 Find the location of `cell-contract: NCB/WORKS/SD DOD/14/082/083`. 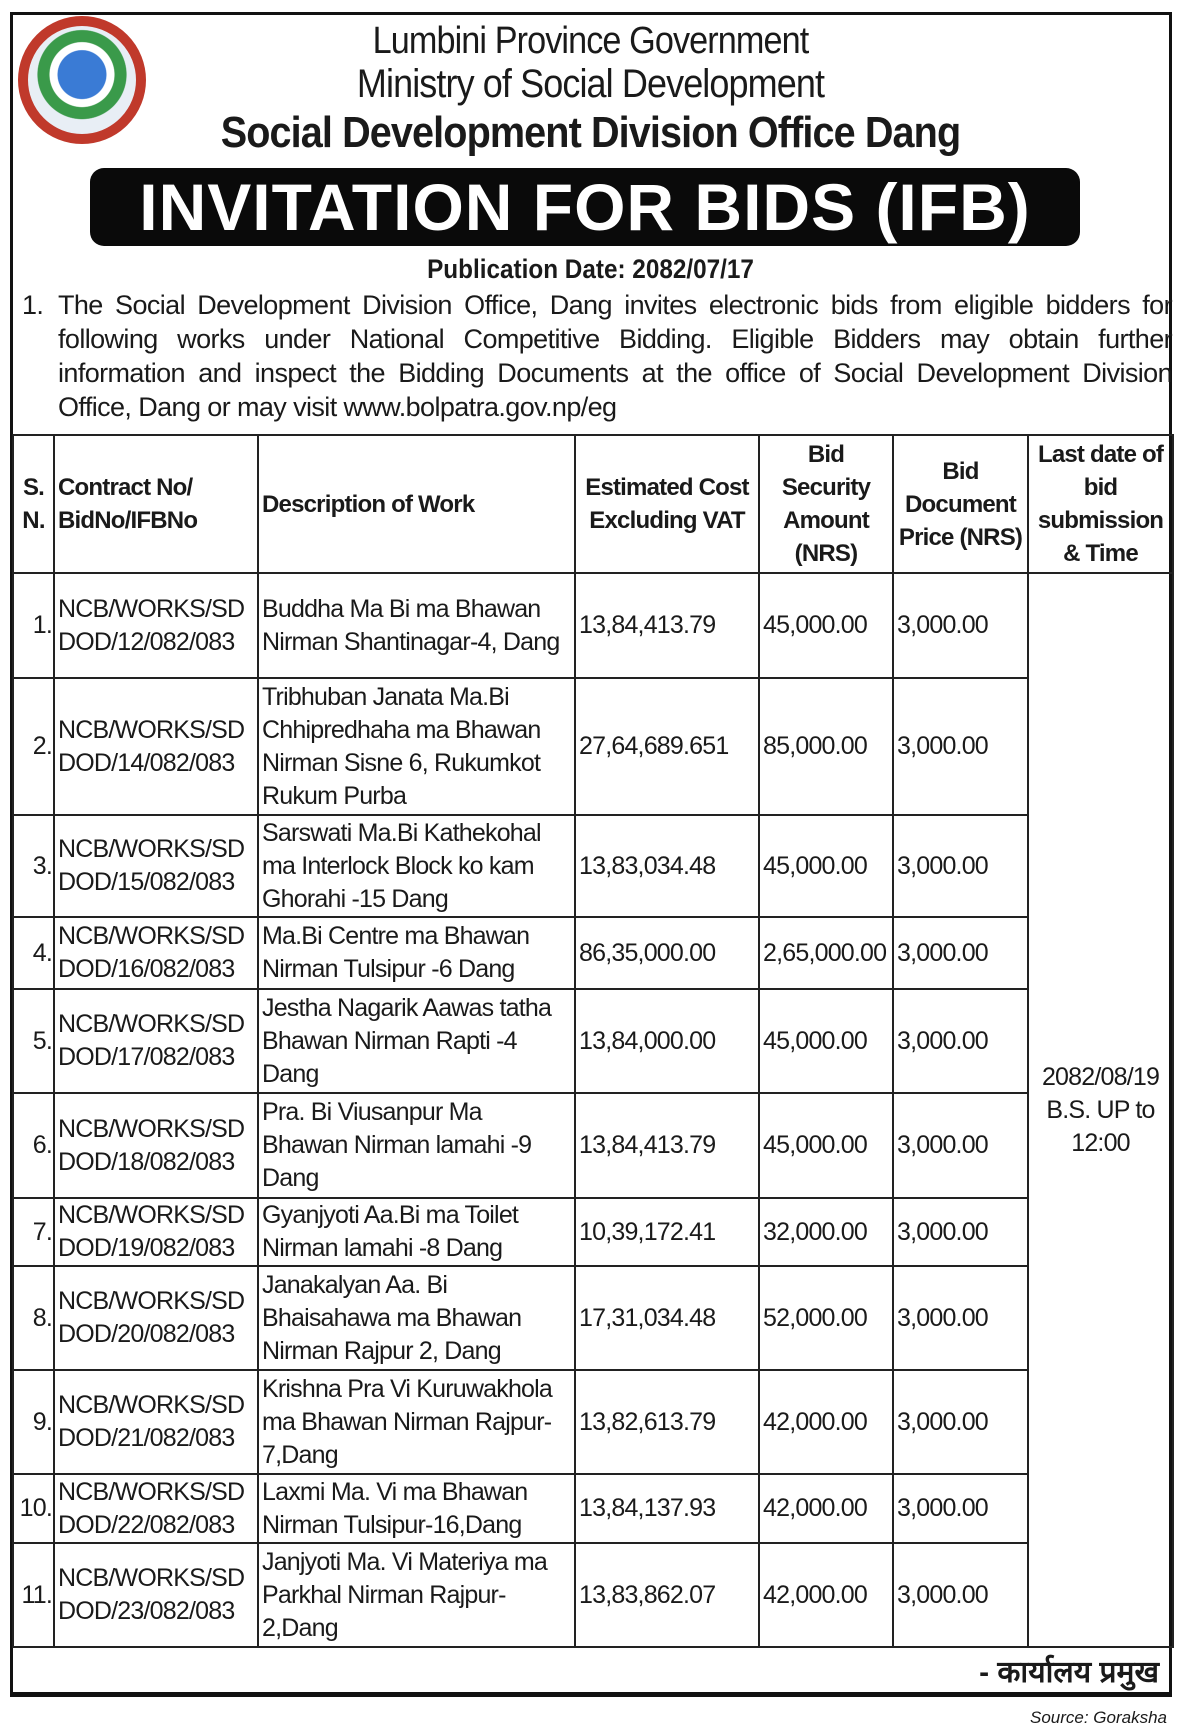

cell-contract: NCB/WORKS/SD DOD/14/082/083 is located at coordinates (156, 746).